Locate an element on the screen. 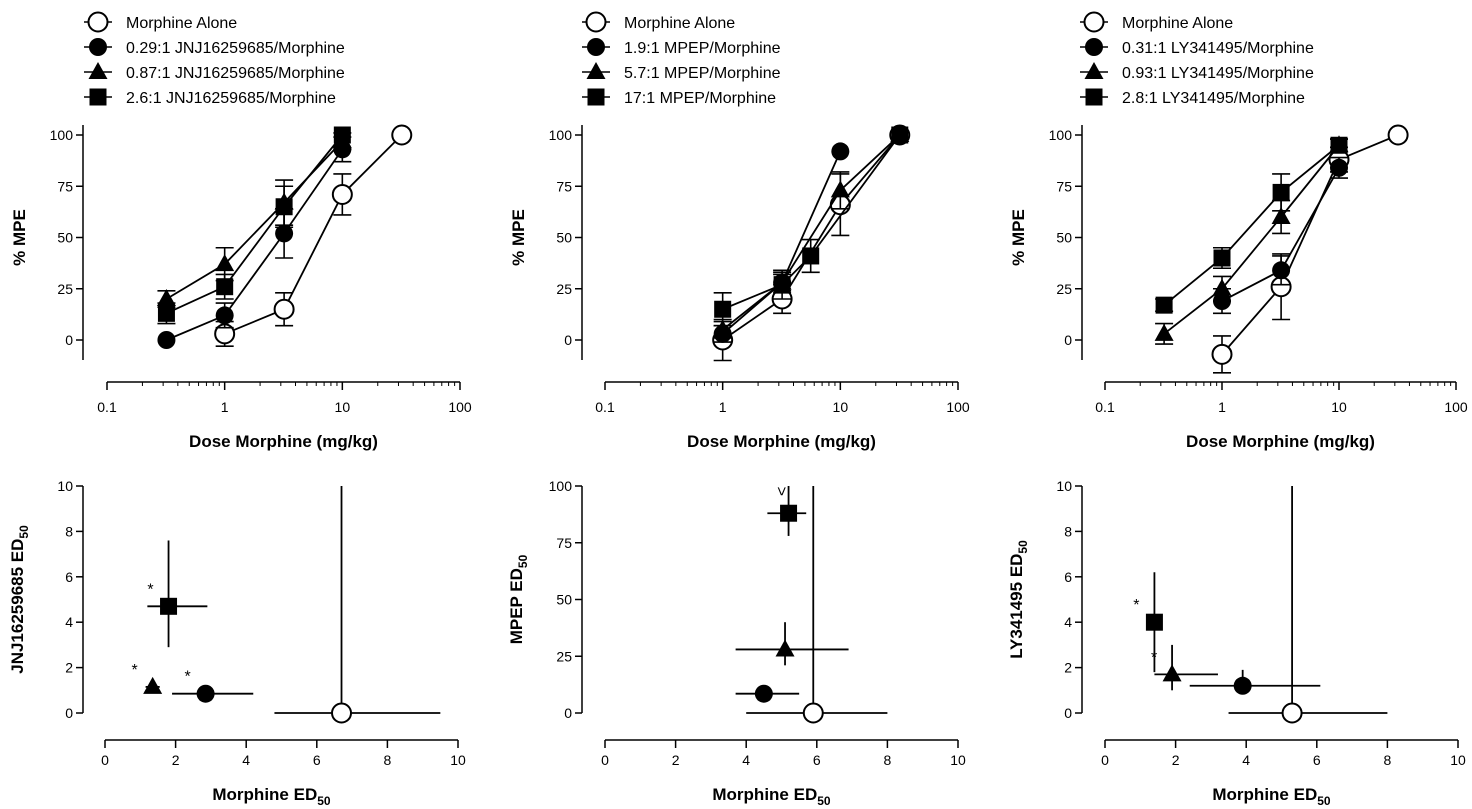  y-tick-label: 8 is located at coordinates (1068, 531).